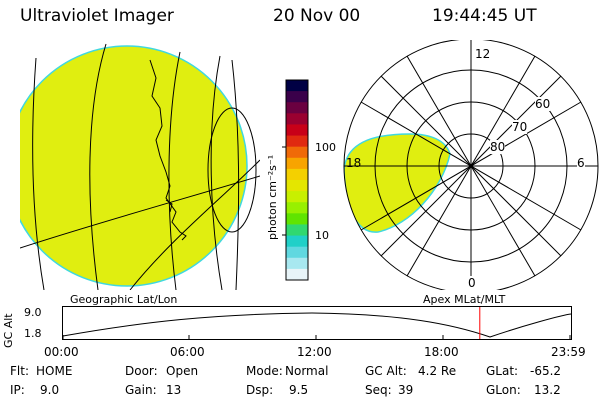 Image resolution: width=600 pixels, height=400 pixels. What do you see at coordinates (464, 299) in the screenshot?
I see `apex-caption: Apex MLat/MLT` at bounding box center [464, 299].